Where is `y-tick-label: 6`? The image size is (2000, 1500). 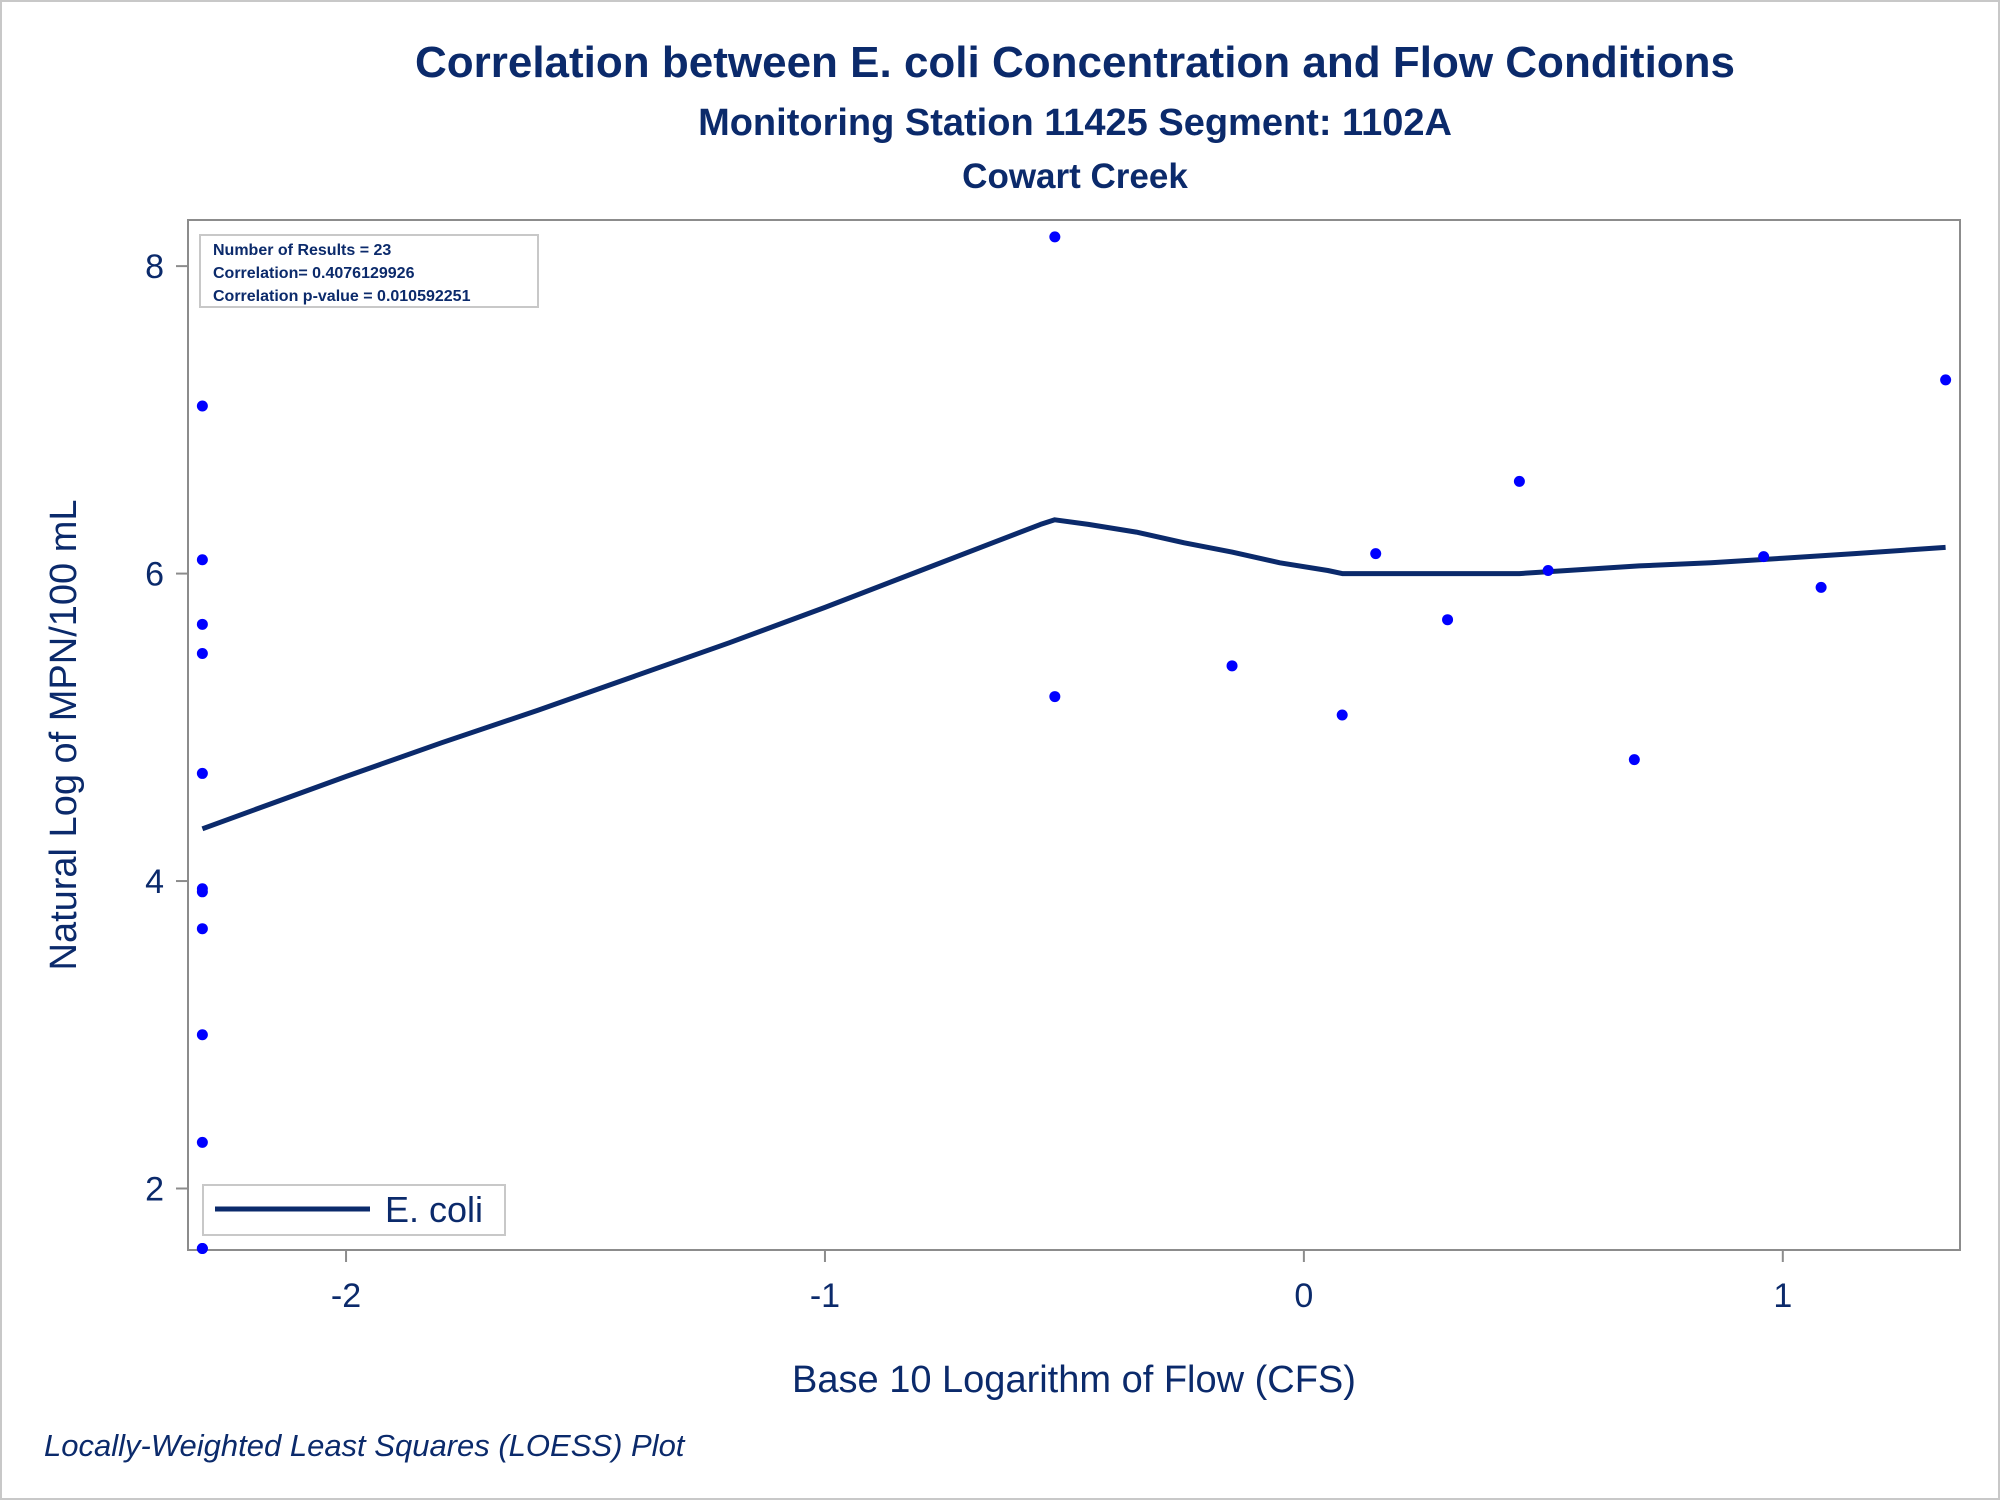
y-tick-label: 6 is located at coordinates (154, 575).